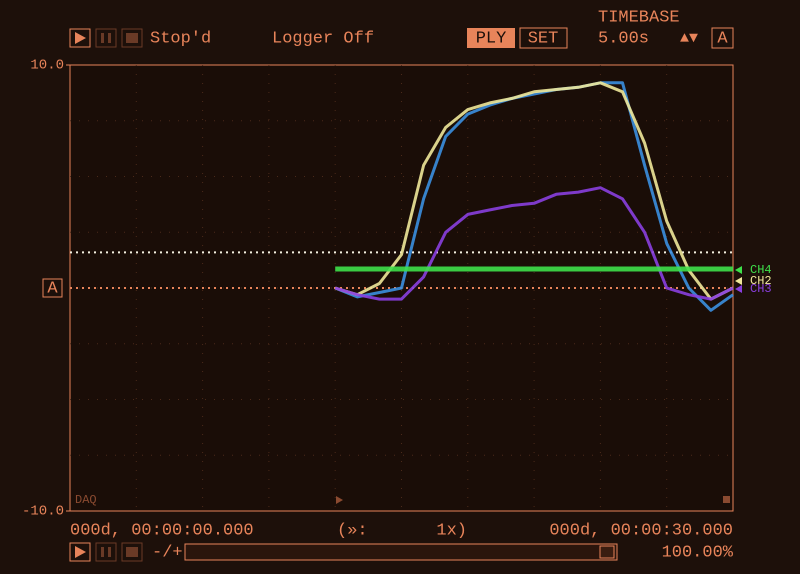 Image resolution: width=800 pixels, height=574 pixels. What do you see at coordinates (47, 66) in the screenshot?
I see `y-tick-label: 10.0` at bounding box center [47, 66].